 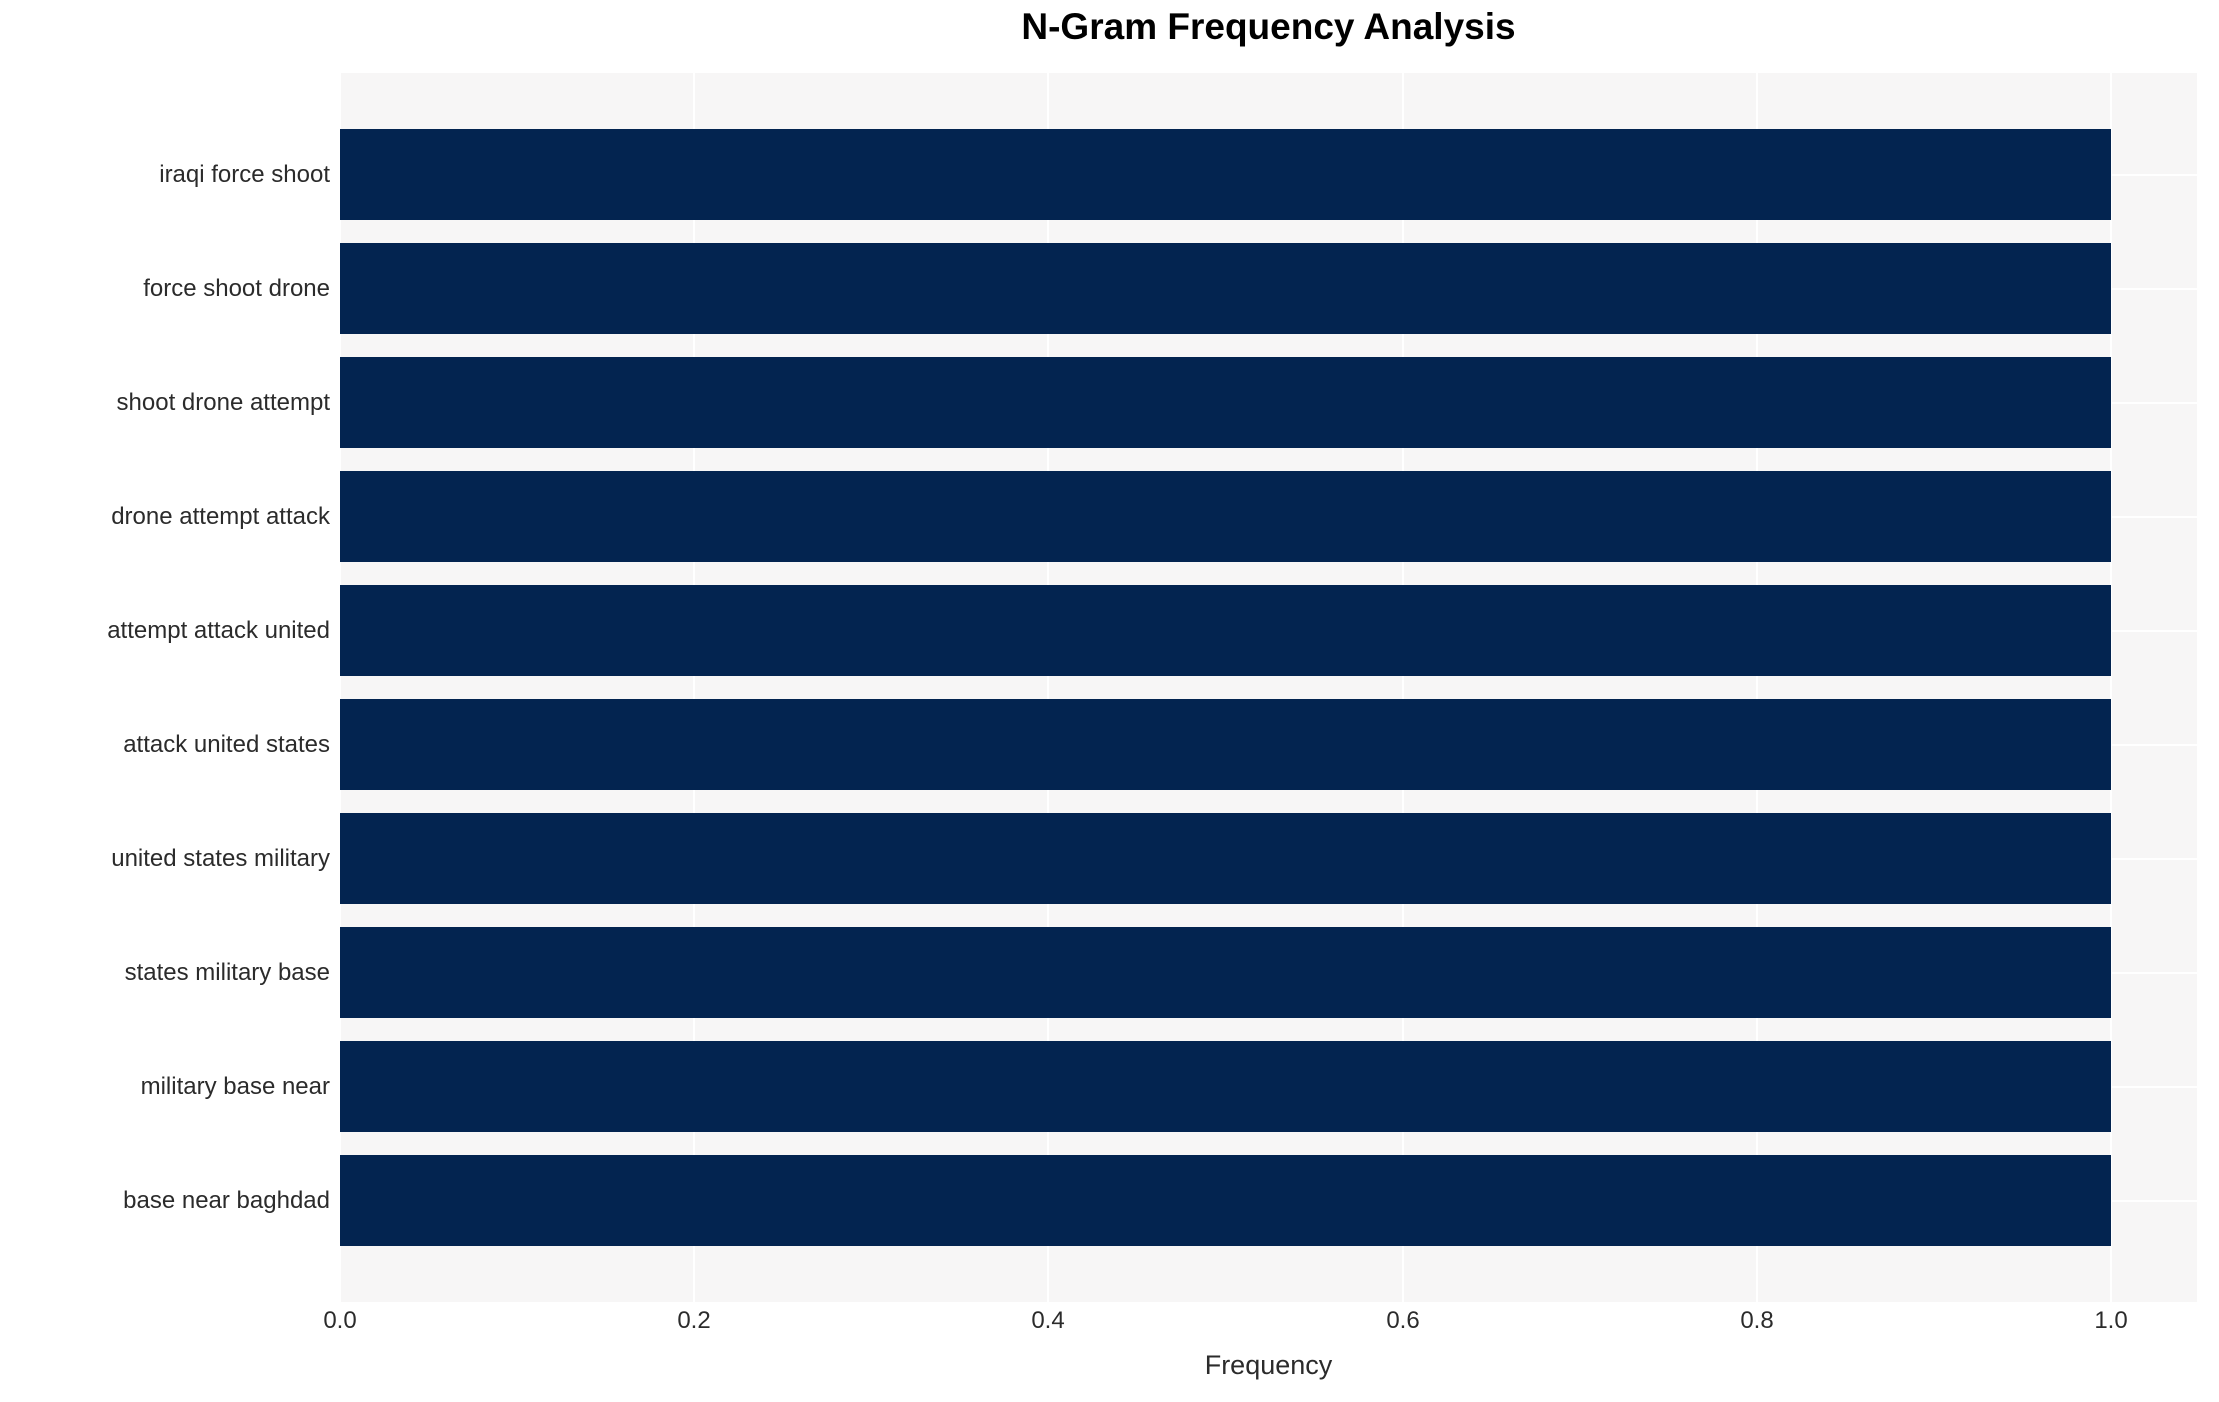 I want to click on x-tick-label: 0.0, so click(x=340, y=1320).